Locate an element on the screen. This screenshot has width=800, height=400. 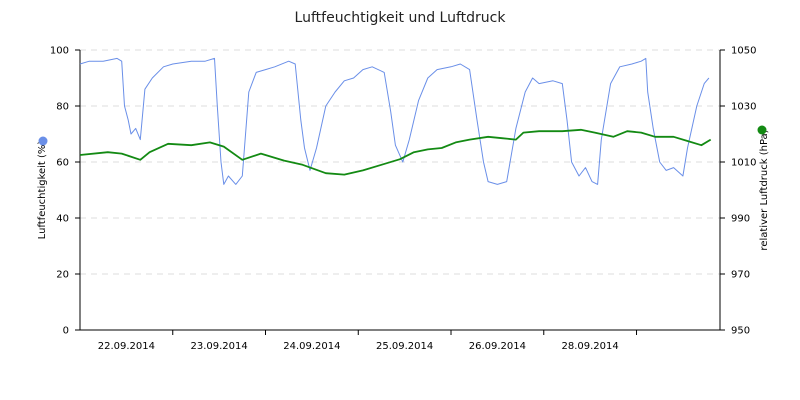
pressure-legend-dot is located at coordinates (762, 130).